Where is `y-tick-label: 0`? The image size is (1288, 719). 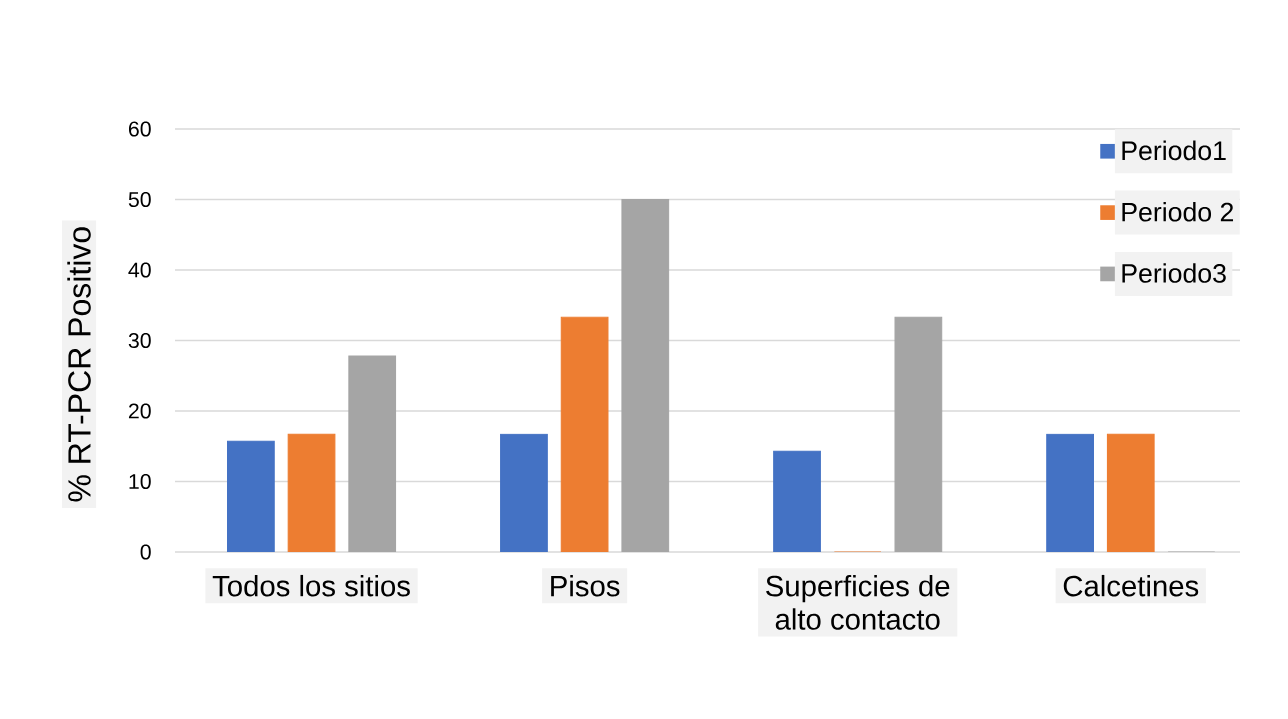
y-tick-label: 0 is located at coordinates (145, 552).